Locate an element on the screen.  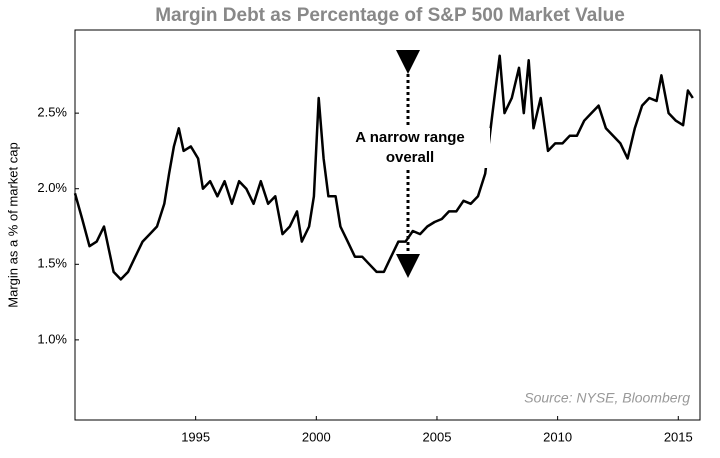
y-tick-label: 1.5% is located at coordinates (52, 263).